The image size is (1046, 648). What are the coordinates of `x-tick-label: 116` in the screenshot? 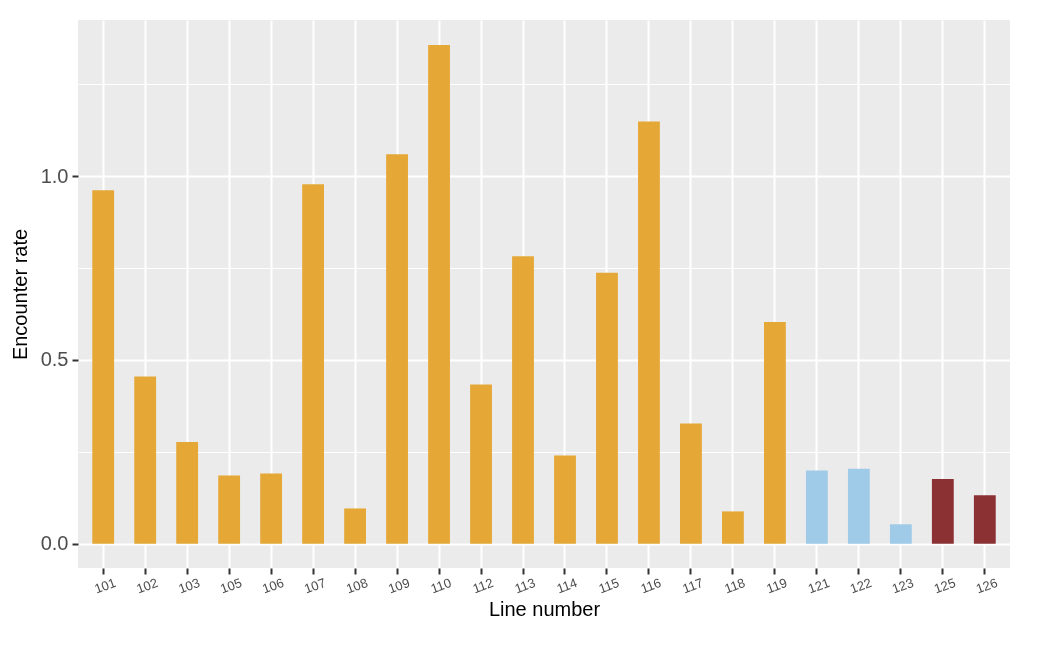 It's located at (651, 586).